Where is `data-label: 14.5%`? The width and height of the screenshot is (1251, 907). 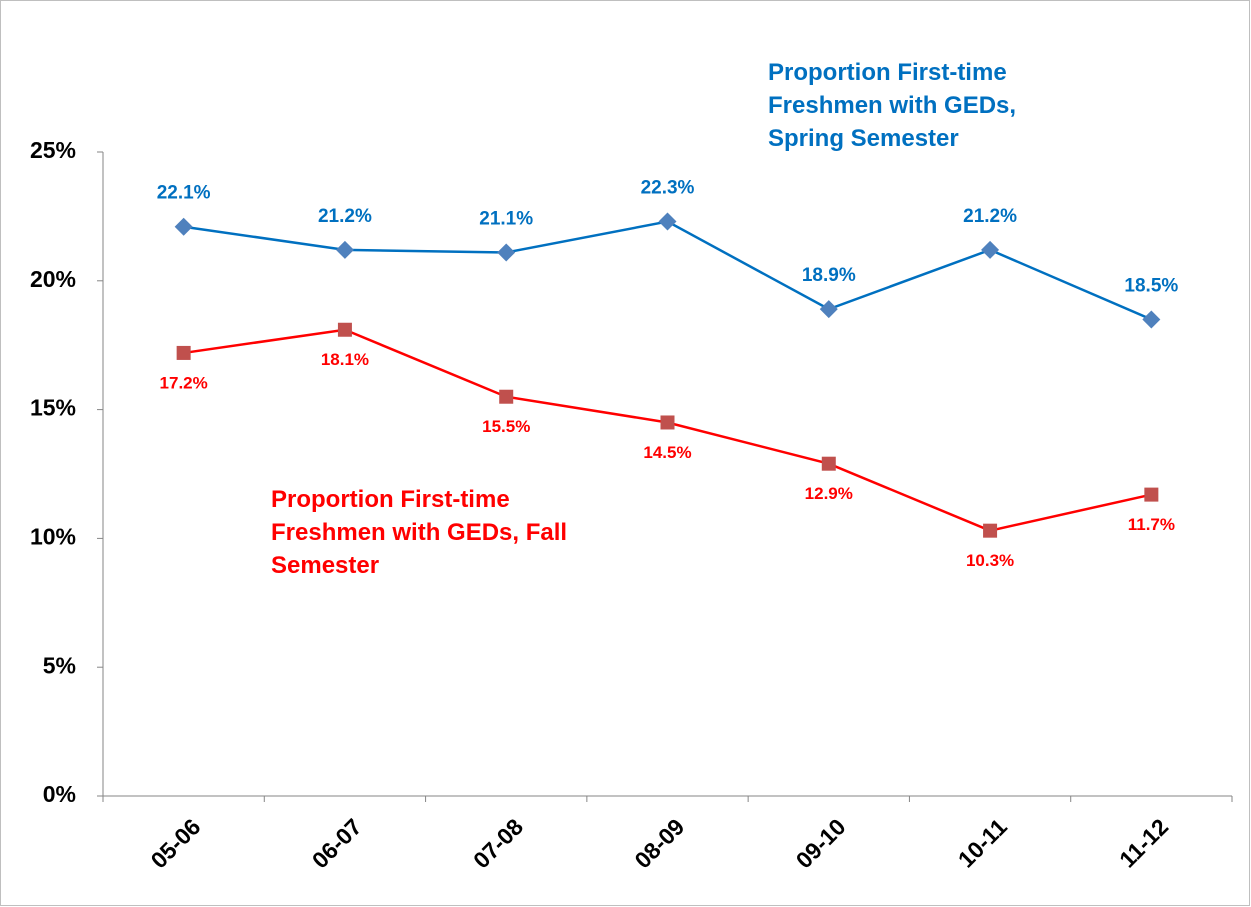
data-label: 14.5% is located at coordinates (667, 452).